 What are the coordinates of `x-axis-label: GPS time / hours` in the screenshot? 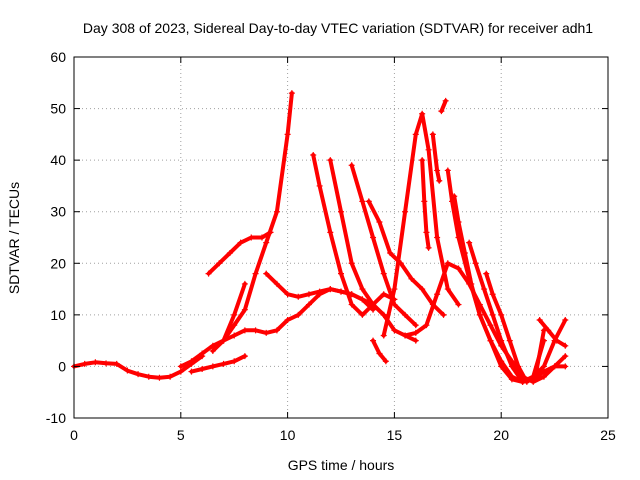 It's located at (341, 465).